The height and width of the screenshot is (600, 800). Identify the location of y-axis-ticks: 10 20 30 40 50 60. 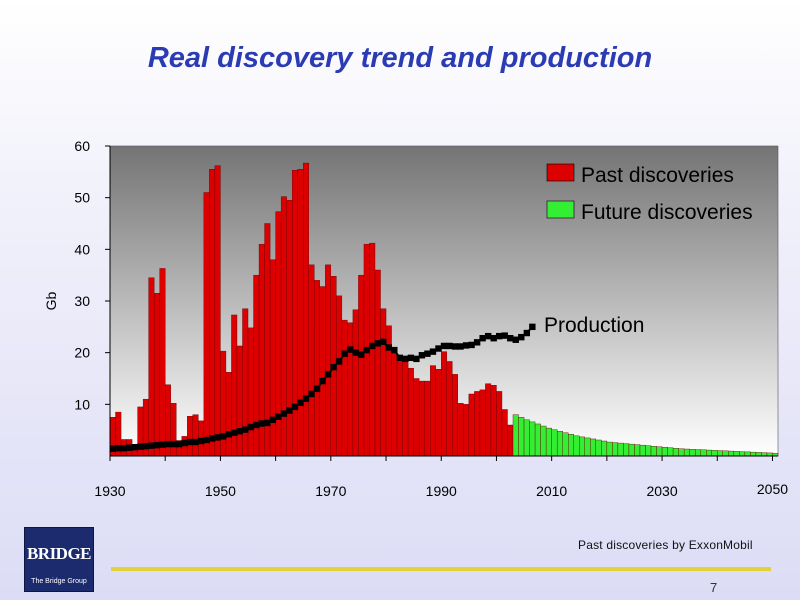
(92, 275).